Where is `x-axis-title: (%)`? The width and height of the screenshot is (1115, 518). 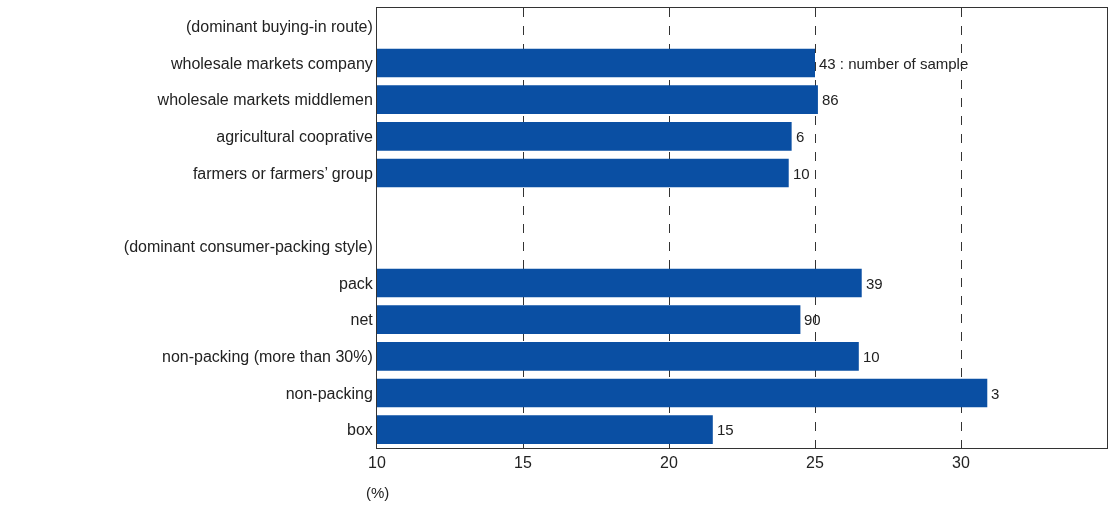
x-axis-title: (%) is located at coordinates (378, 492).